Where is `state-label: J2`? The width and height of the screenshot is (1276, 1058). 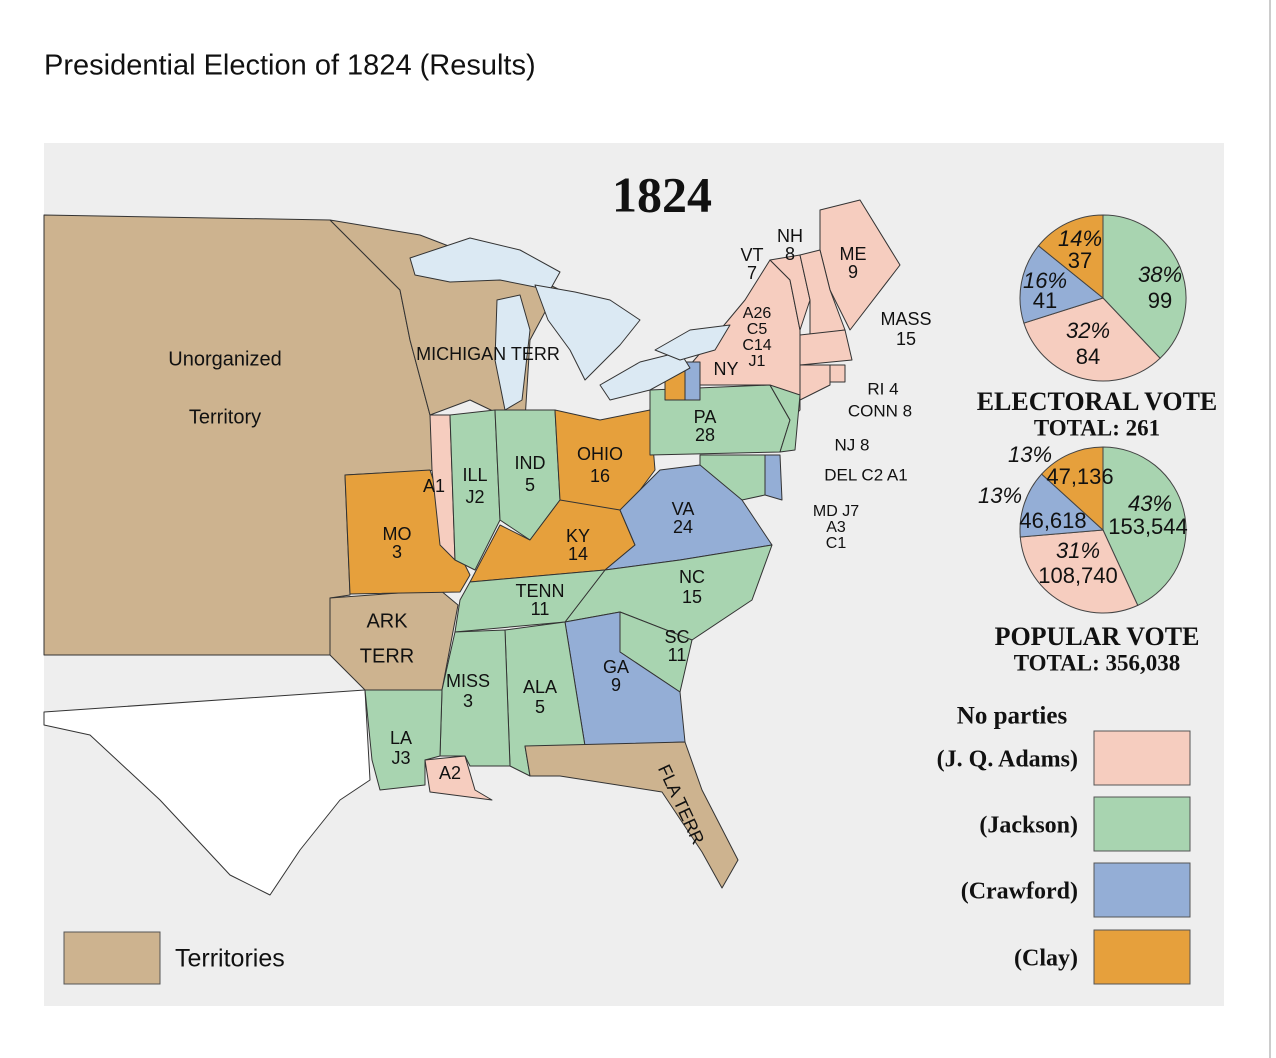 state-label: J2 is located at coordinates (474, 497).